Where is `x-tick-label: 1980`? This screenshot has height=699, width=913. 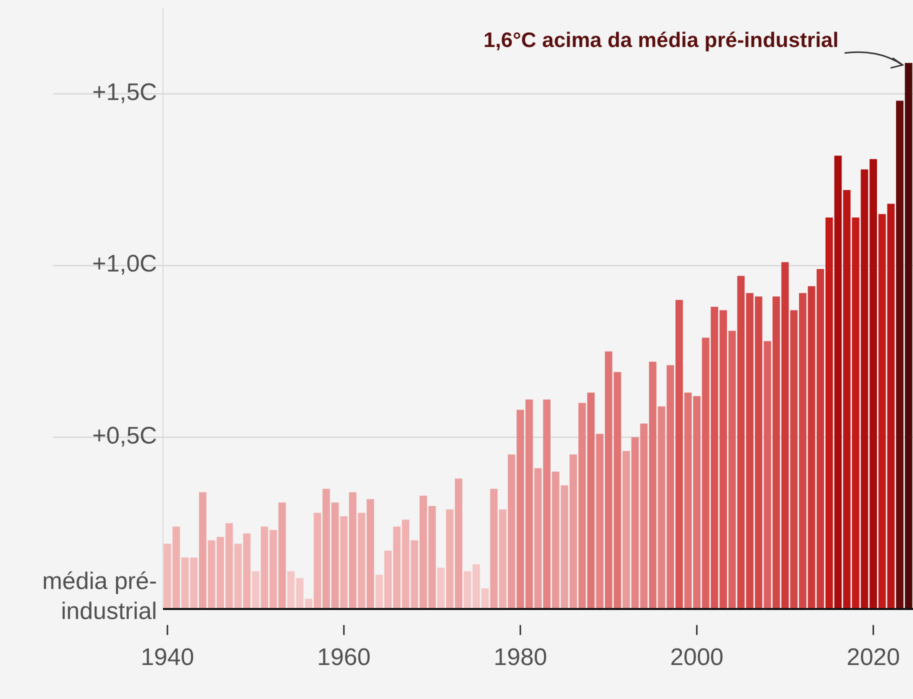 x-tick-label: 1980 is located at coordinates (521, 657).